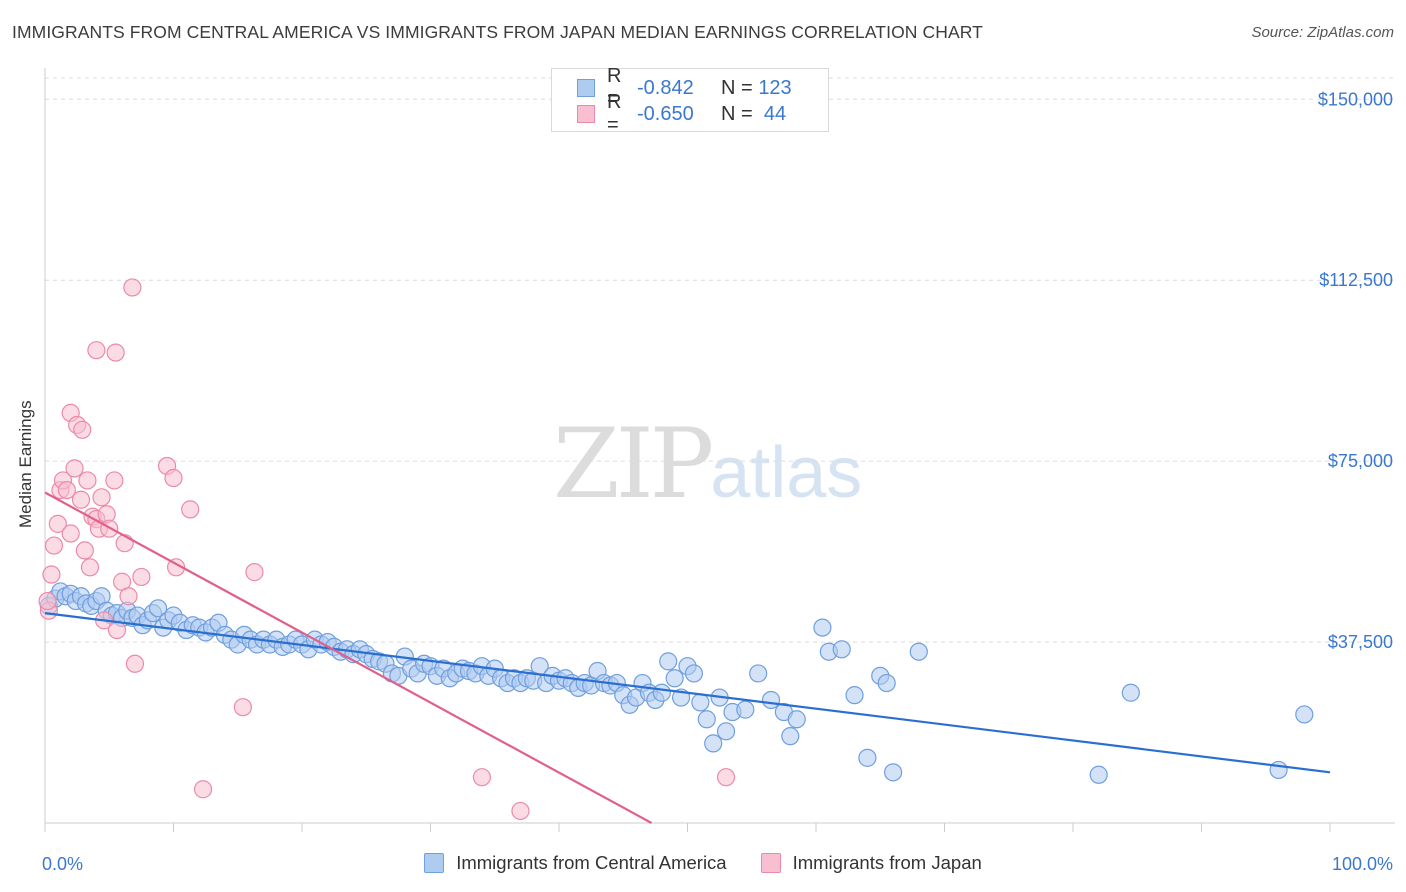 Image resolution: width=1406 pixels, height=892 pixels. What do you see at coordinates (775, 113) in the screenshot?
I see `legend-n-value: 44` at bounding box center [775, 113].